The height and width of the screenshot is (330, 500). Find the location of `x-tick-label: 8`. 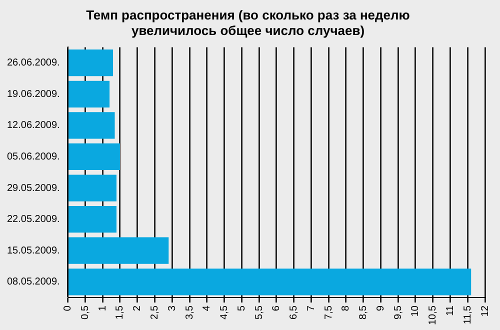

x-tick-label: 8 is located at coordinates (346, 308).